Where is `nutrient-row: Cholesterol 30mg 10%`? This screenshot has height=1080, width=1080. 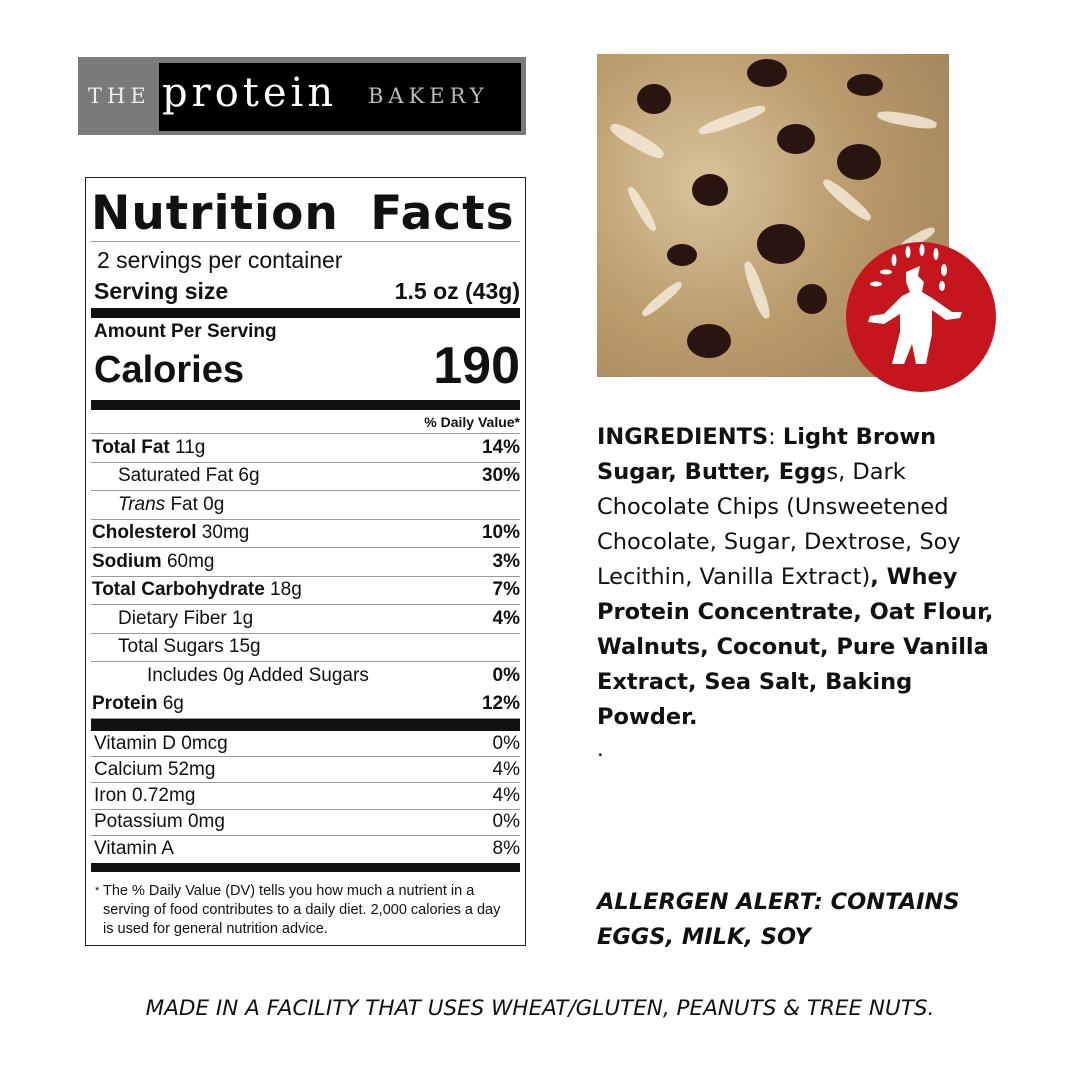 nutrient-row: Cholesterol 30mg 10% is located at coordinates (305, 534).